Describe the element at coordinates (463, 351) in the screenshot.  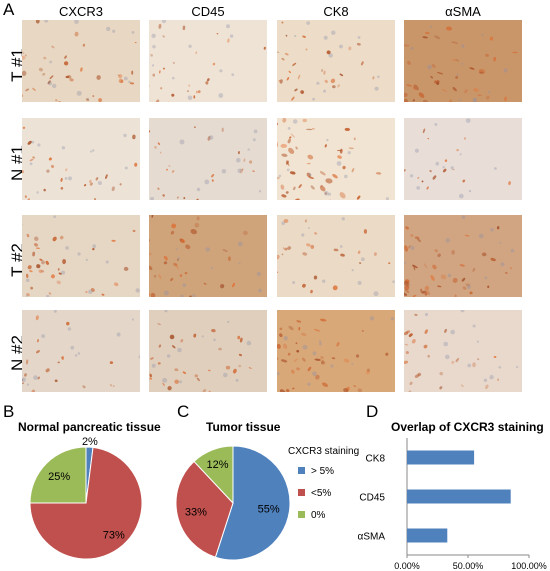
I see `micrograph-n2-asma` at that location.